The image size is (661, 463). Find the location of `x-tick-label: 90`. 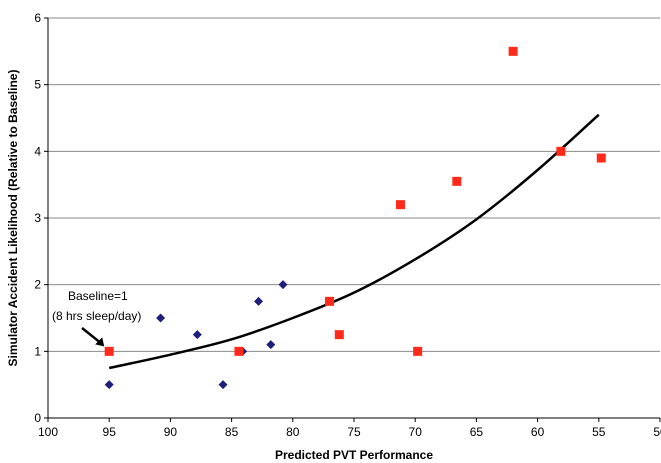

x-tick-label: 90 is located at coordinates (171, 432).